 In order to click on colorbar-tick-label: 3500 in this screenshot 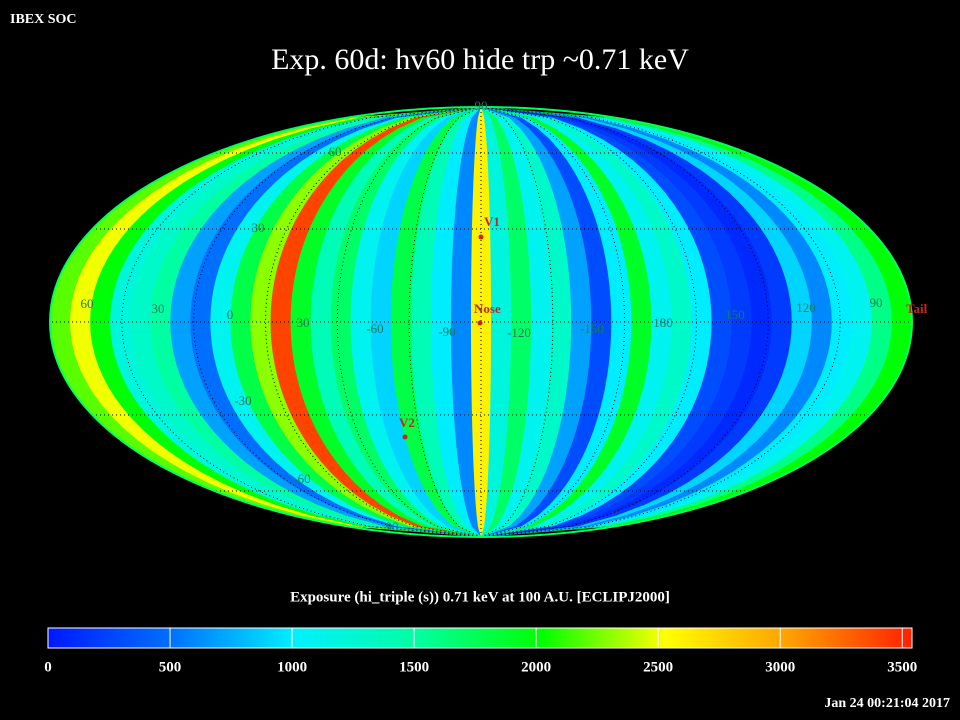, I will do `click(902, 667)`.